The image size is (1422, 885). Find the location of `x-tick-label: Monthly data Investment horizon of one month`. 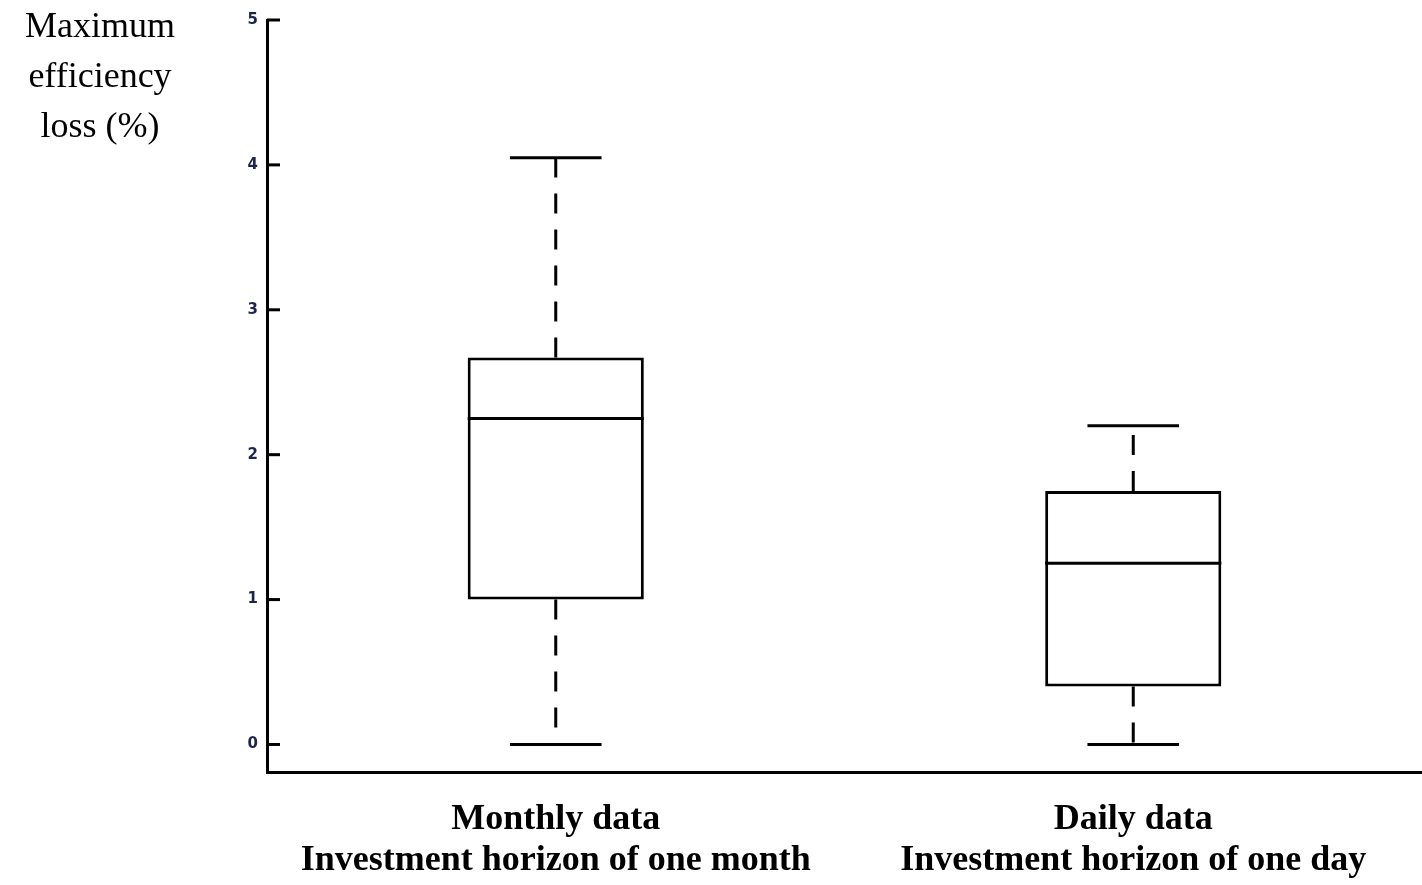

x-tick-label: Monthly data Investment horizon of one month is located at coordinates (555, 838).